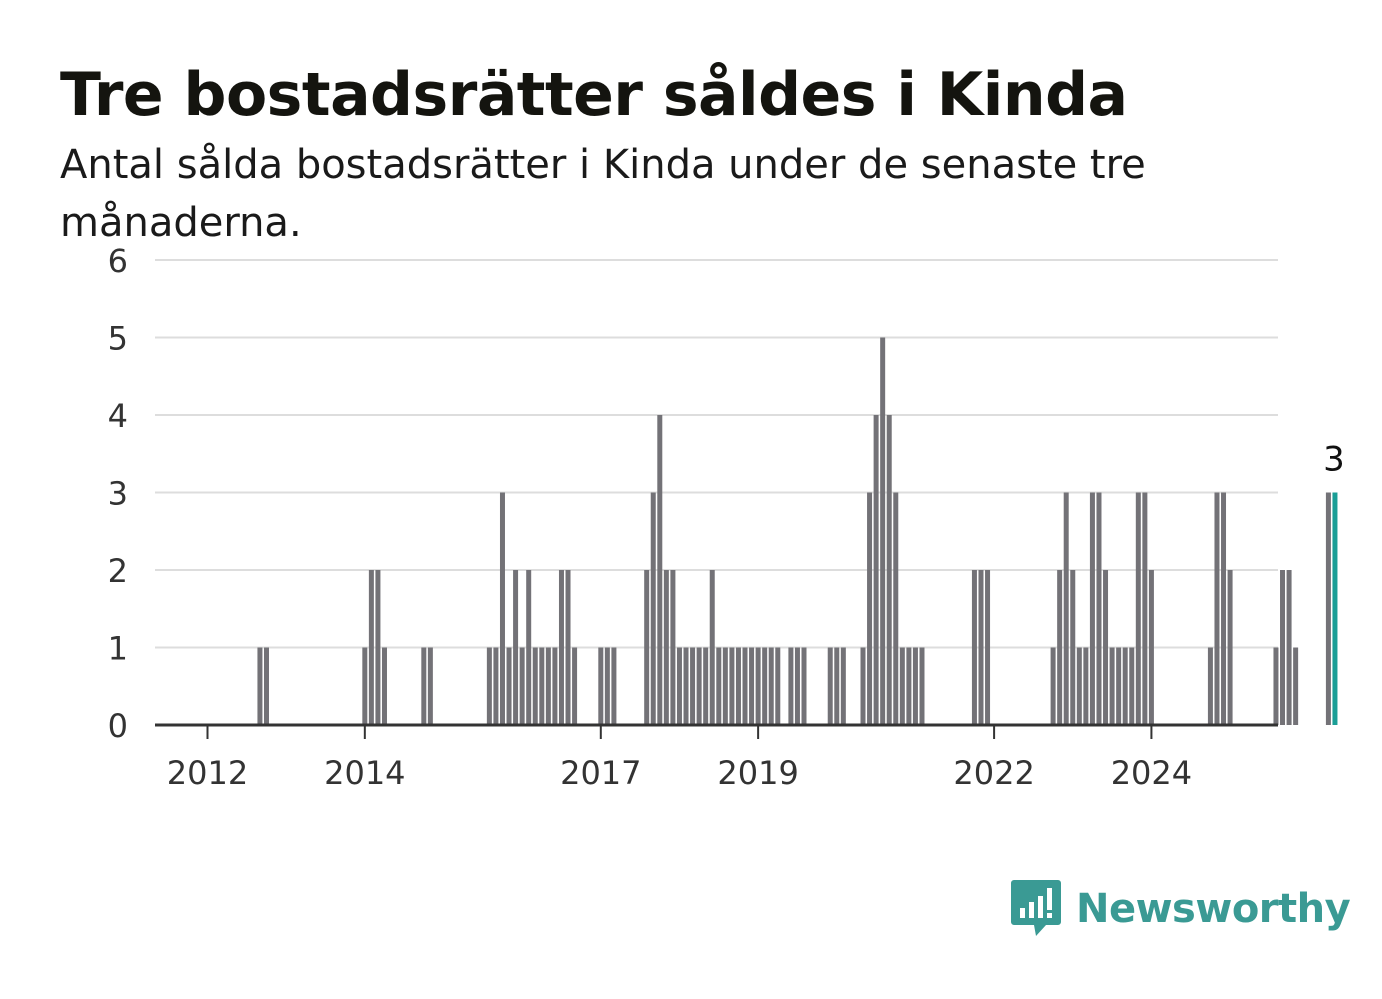 Image resolution: width=1382 pixels, height=999 pixels. Describe the element at coordinates (1335, 608) in the screenshot. I see `highlight-bar` at that location.